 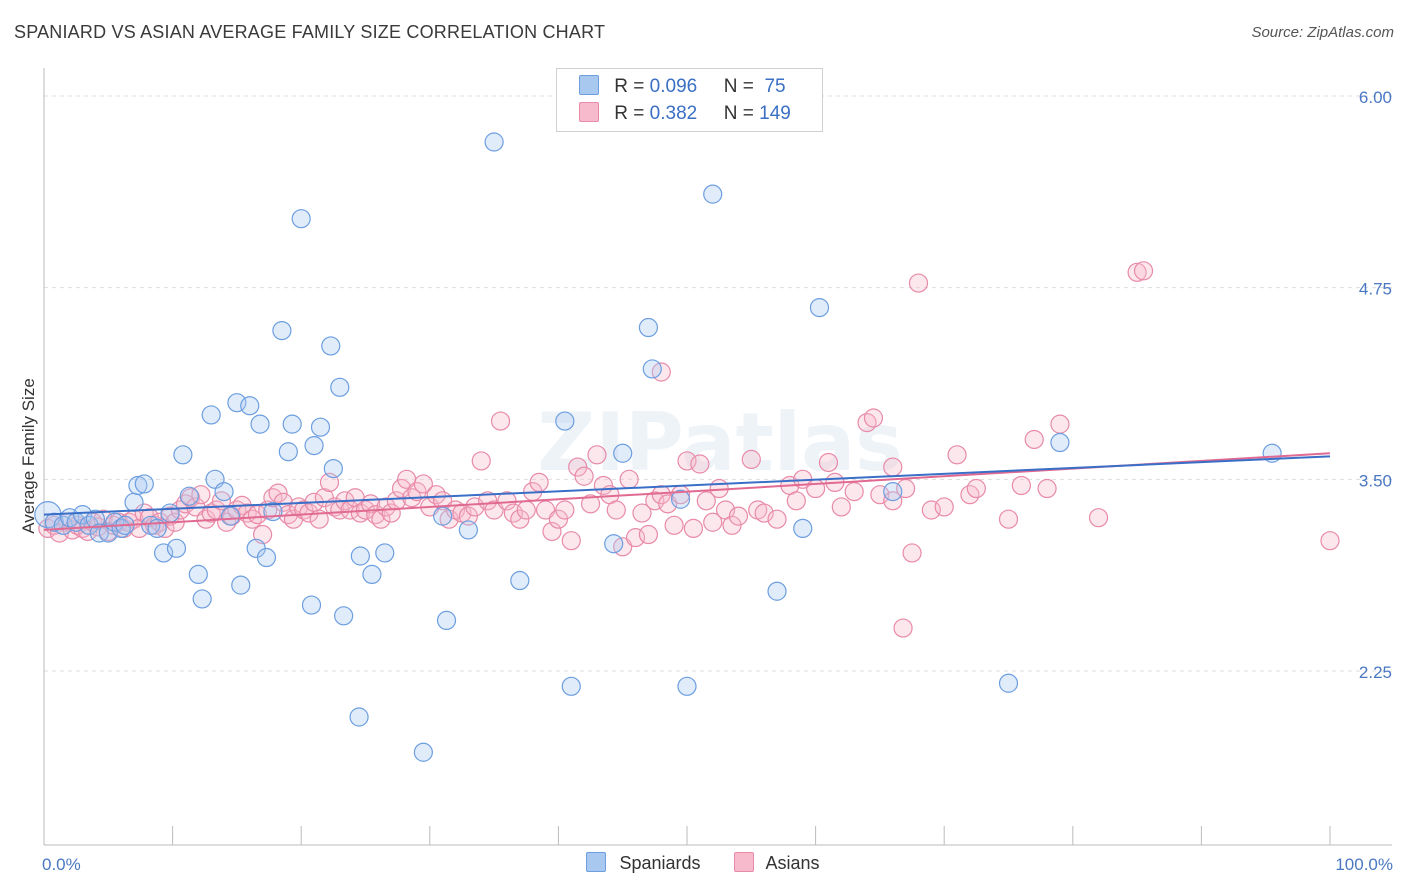 What do you see at coordinates (743, 862) in the screenshot?
I see `legend-swatch-asians` at bounding box center [743, 862].